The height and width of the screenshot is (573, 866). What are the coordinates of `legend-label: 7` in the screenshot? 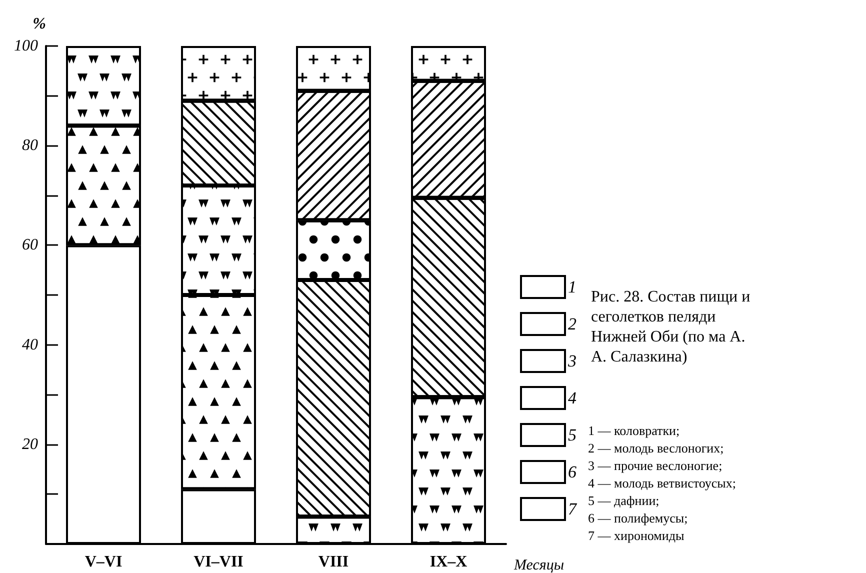 It's located at (573, 509).